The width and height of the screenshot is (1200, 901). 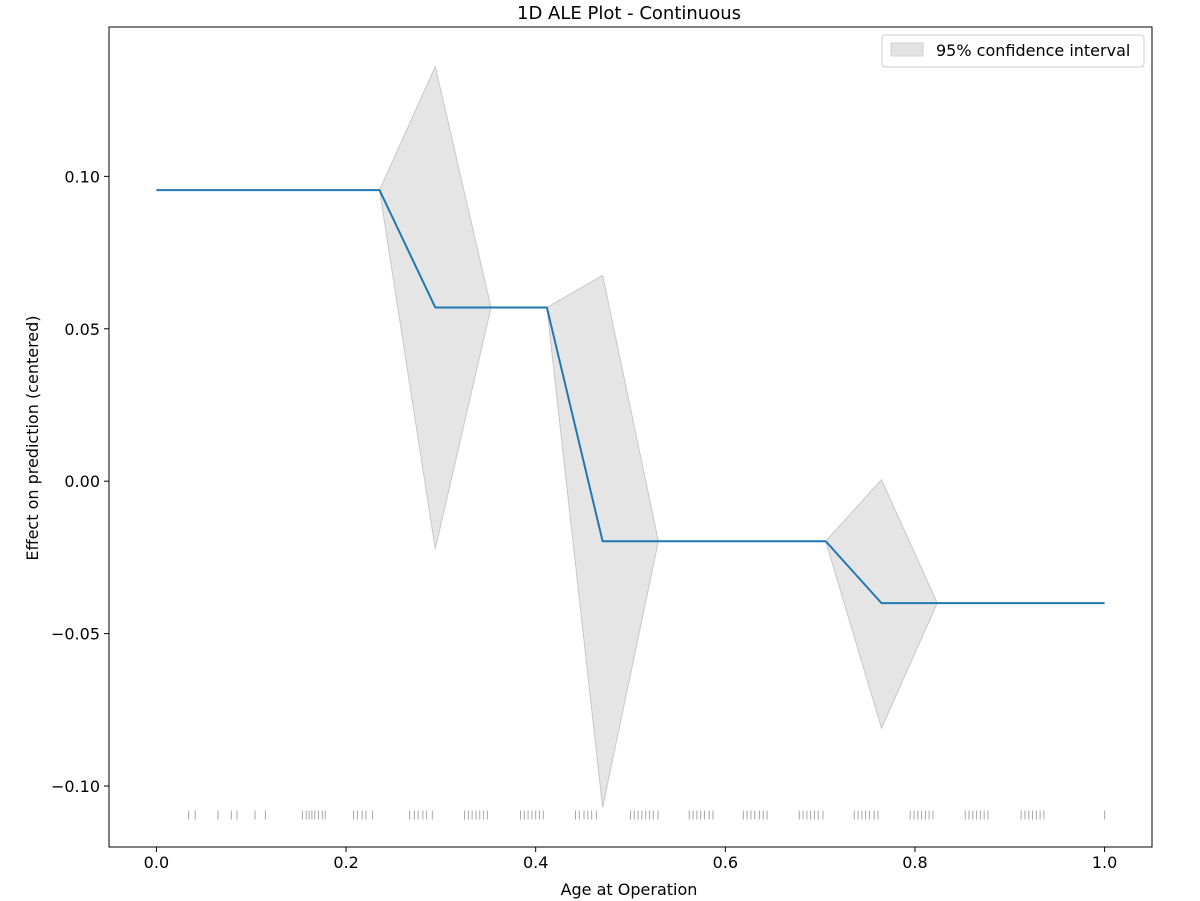 What do you see at coordinates (75, 634) in the screenshot?
I see `y-tick-label: −0.05` at bounding box center [75, 634].